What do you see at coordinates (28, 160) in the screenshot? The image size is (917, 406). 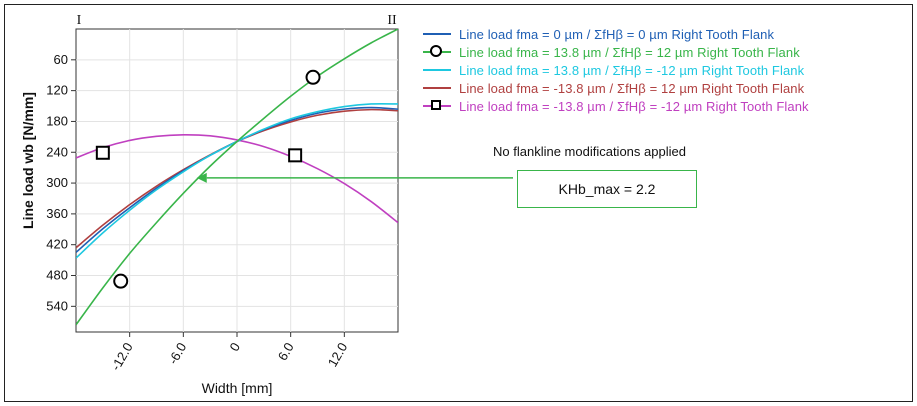 I see `y-axis-label: Line load wb [N/mm]` at bounding box center [28, 160].